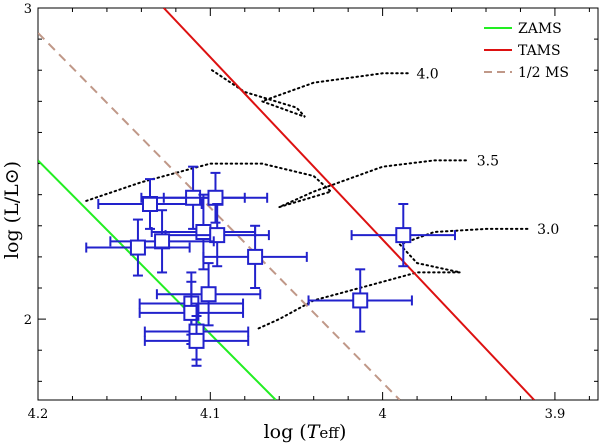 This screenshot has height=448, width=600. I want to click on y-tick-label: 2, so click(28, 320).